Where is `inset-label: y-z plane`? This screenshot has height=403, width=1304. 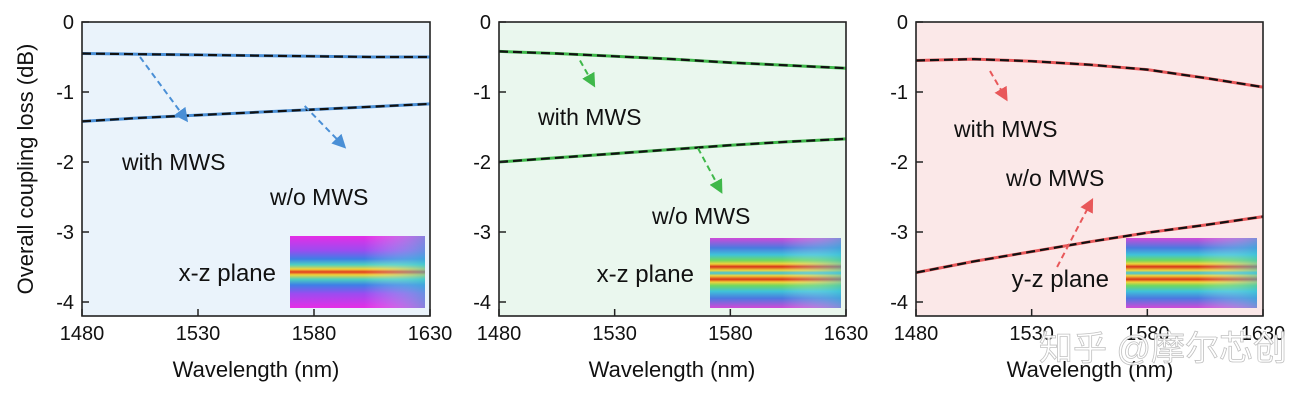 inset-label: y-z plane is located at coordinates (1060, 279).